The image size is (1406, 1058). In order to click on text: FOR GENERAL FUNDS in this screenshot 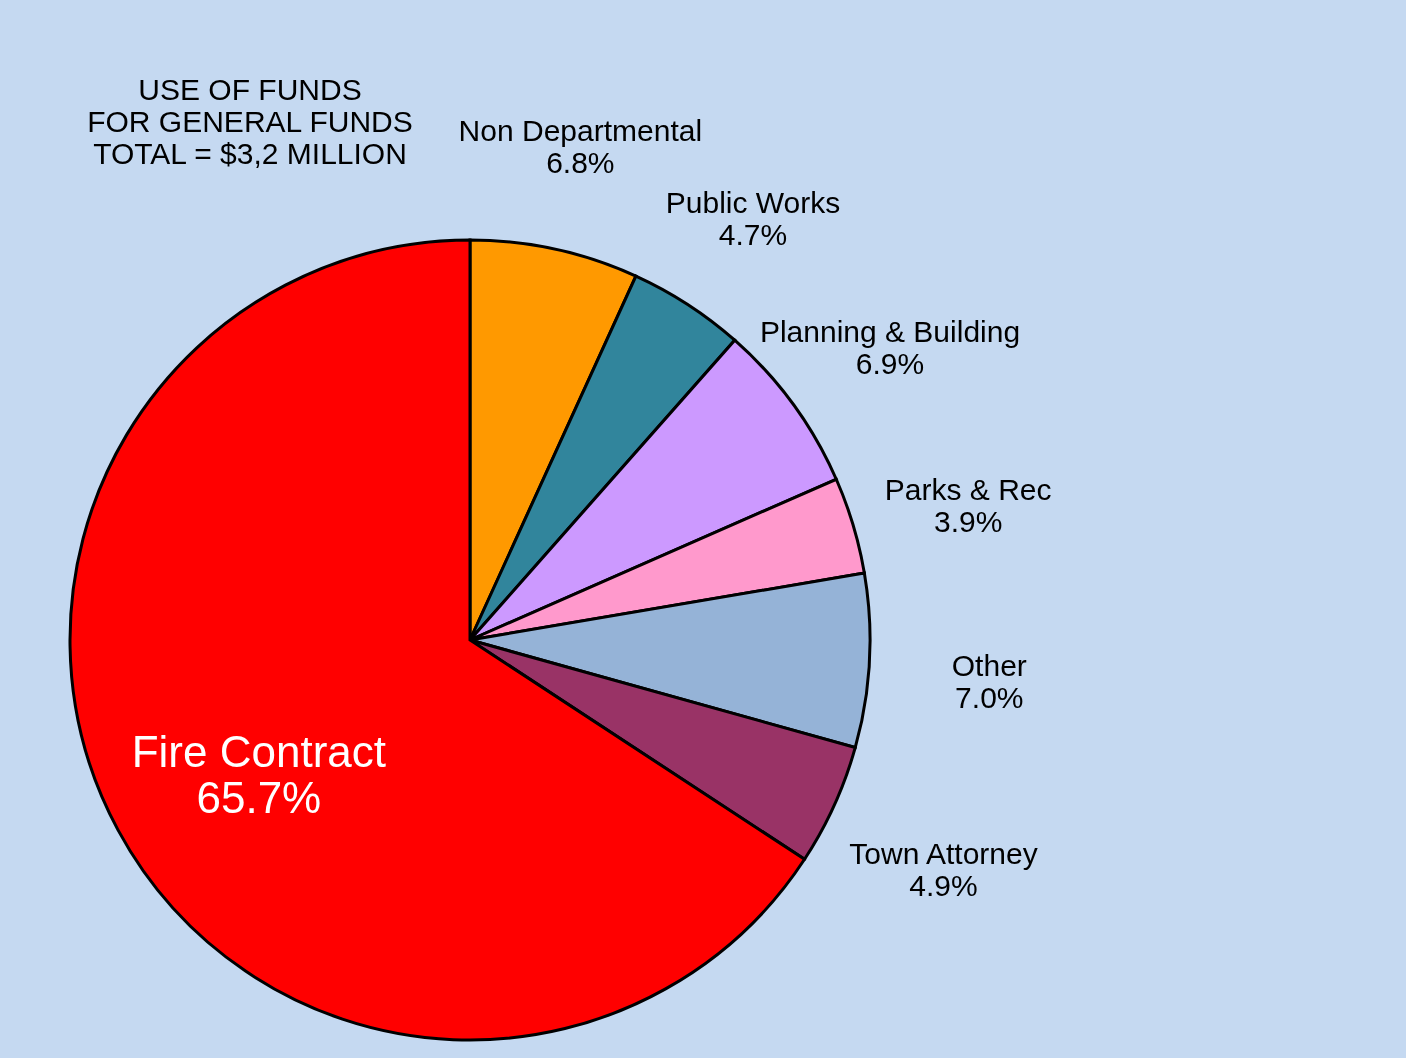, I will do `click(250, 121)`.